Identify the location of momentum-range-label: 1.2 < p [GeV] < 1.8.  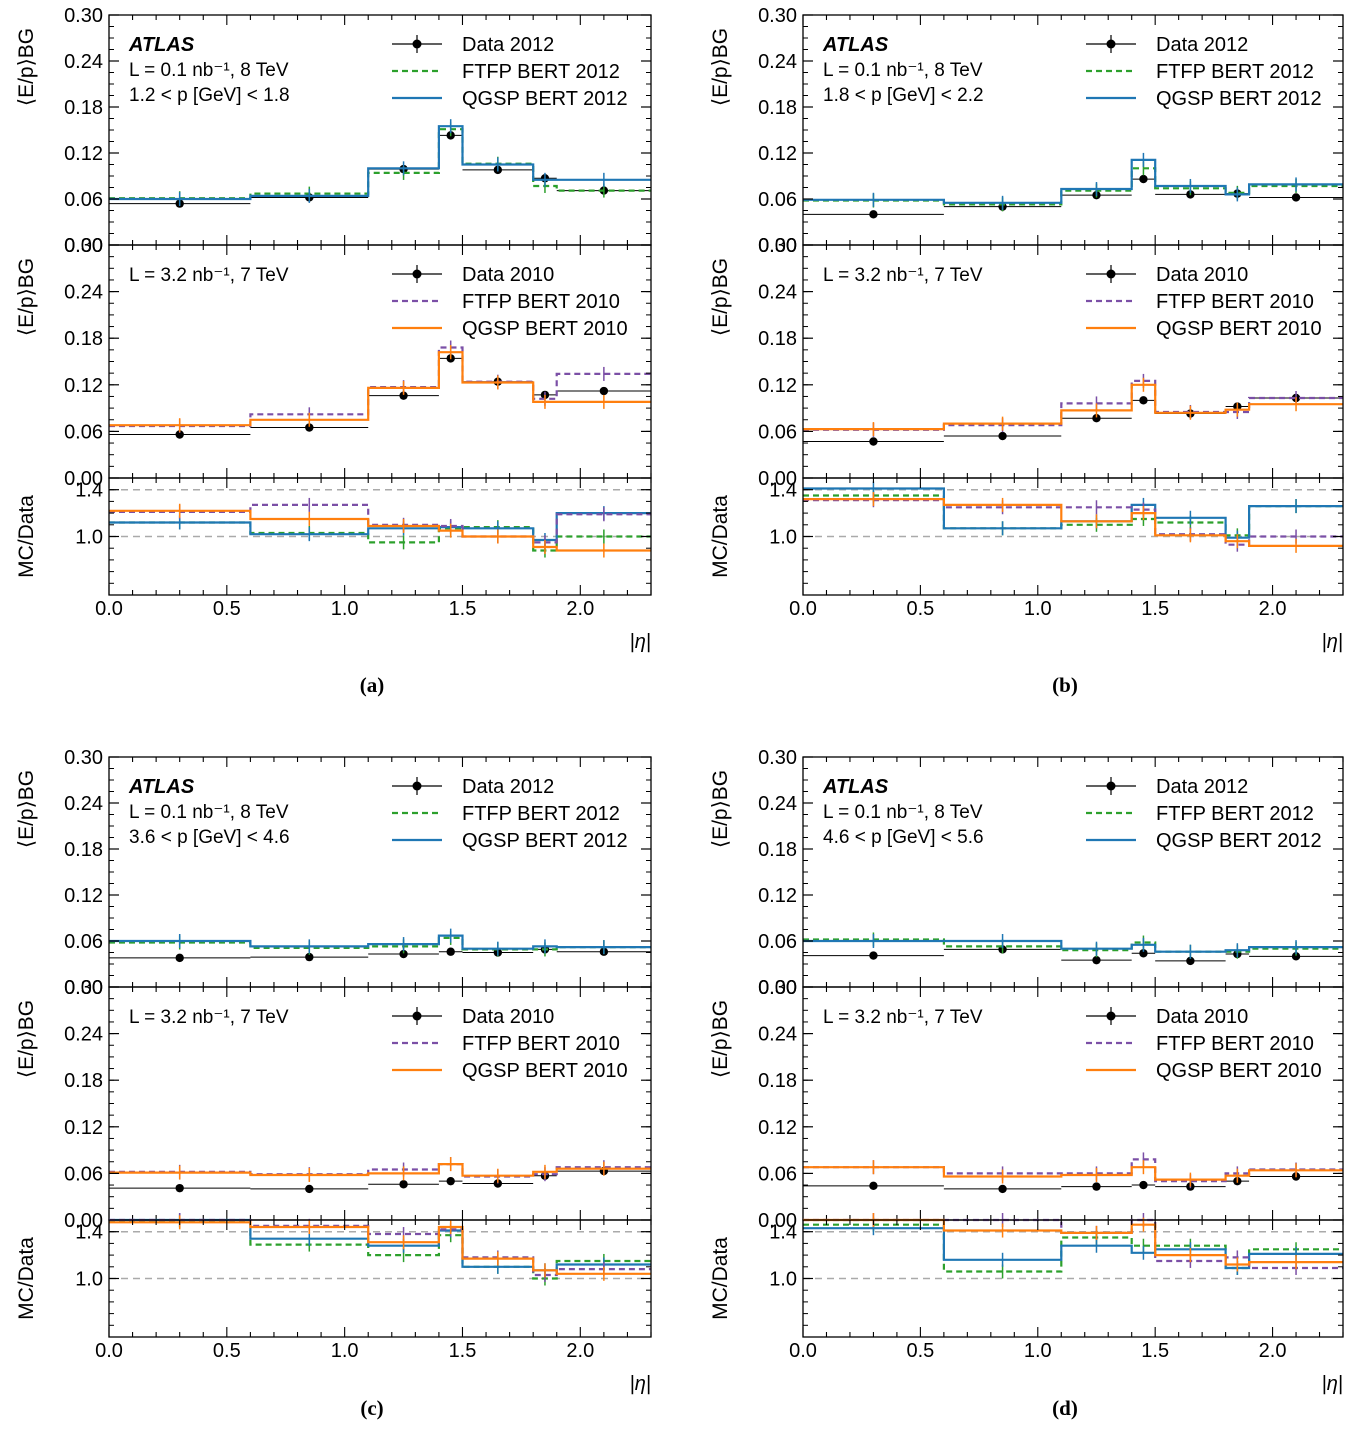
(209, 95).